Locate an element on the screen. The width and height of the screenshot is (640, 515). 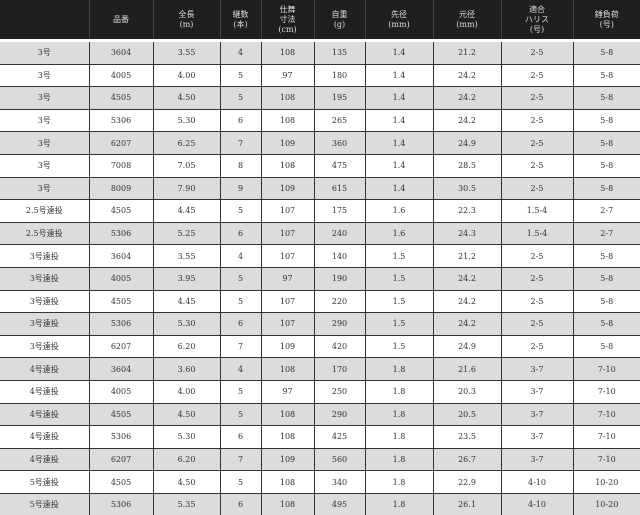
table-row: 4号遠投 4005 4.00 5 97 250 1.8 20.3 3-7 7-10 is located at coordinates (320, 391).